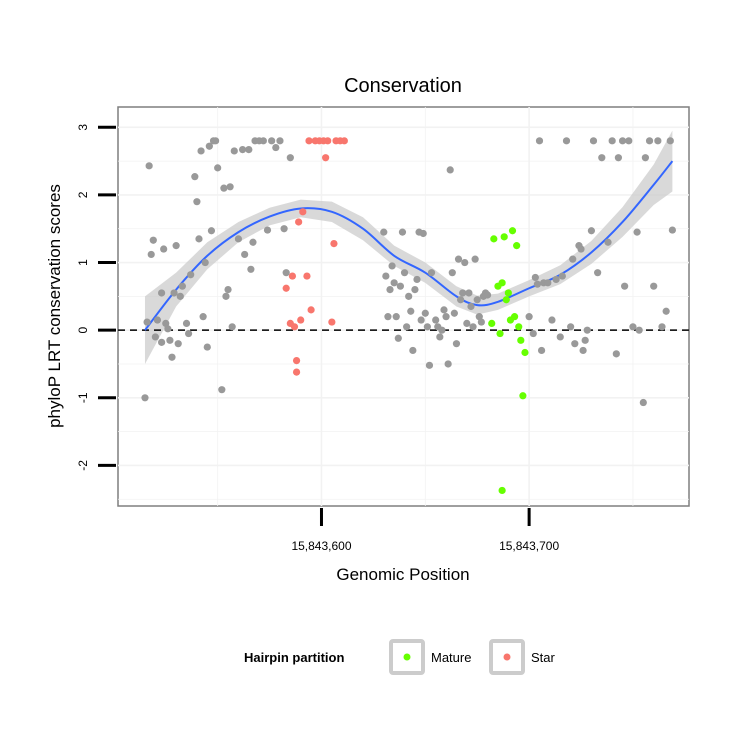  I want to click on y-tick-label: 2, so click(83, 194).